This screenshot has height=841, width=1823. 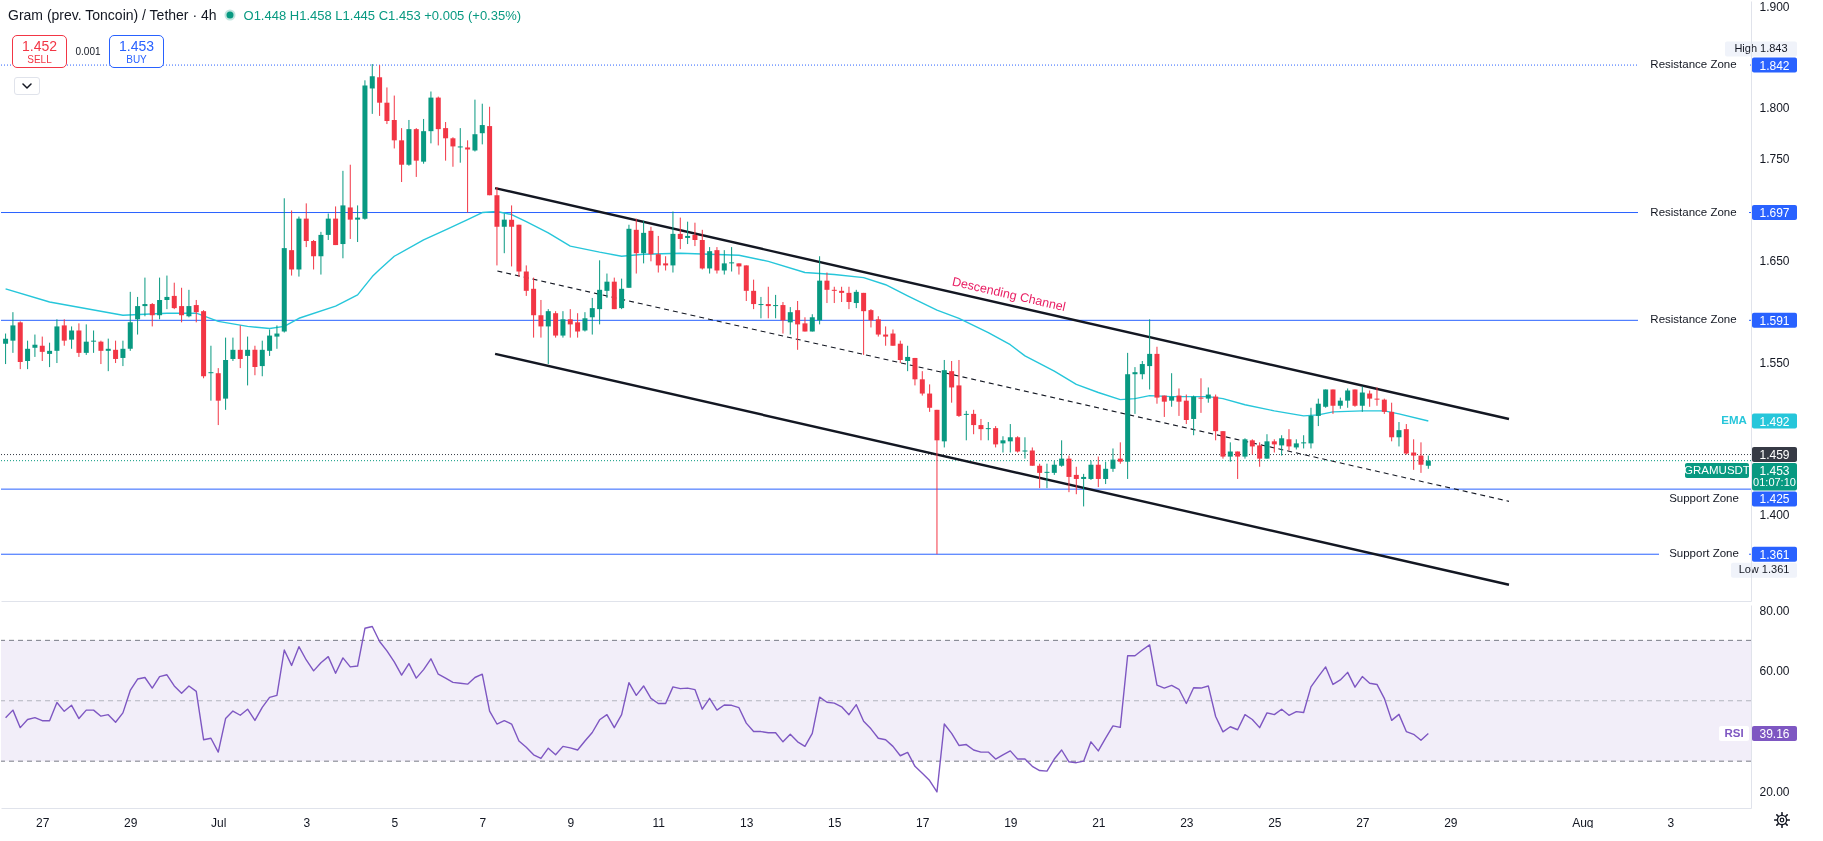 I want to click on annotation: O1.448 H1.458 L1.445 C1.453 +0.005 (+0.35%), so click(x=382, y=15).